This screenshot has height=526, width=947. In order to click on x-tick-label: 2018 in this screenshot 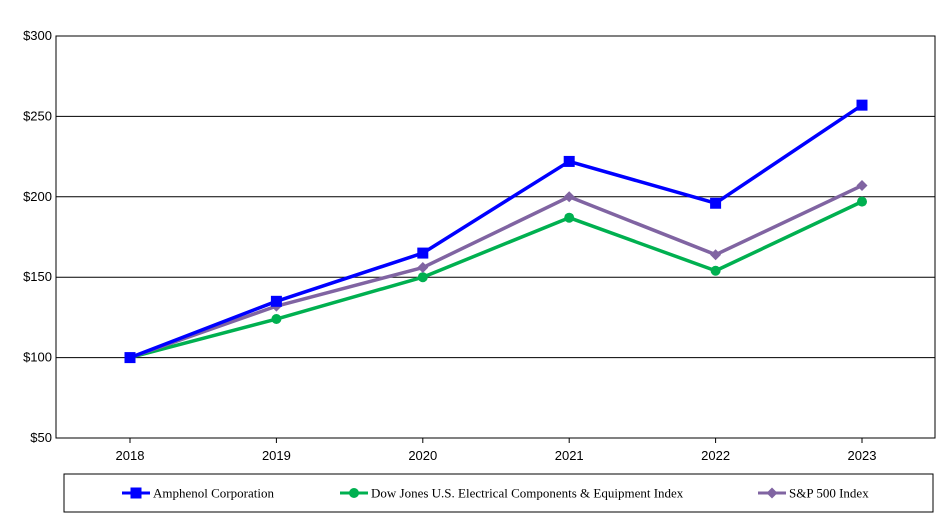, I will do `click(130, 455)`.